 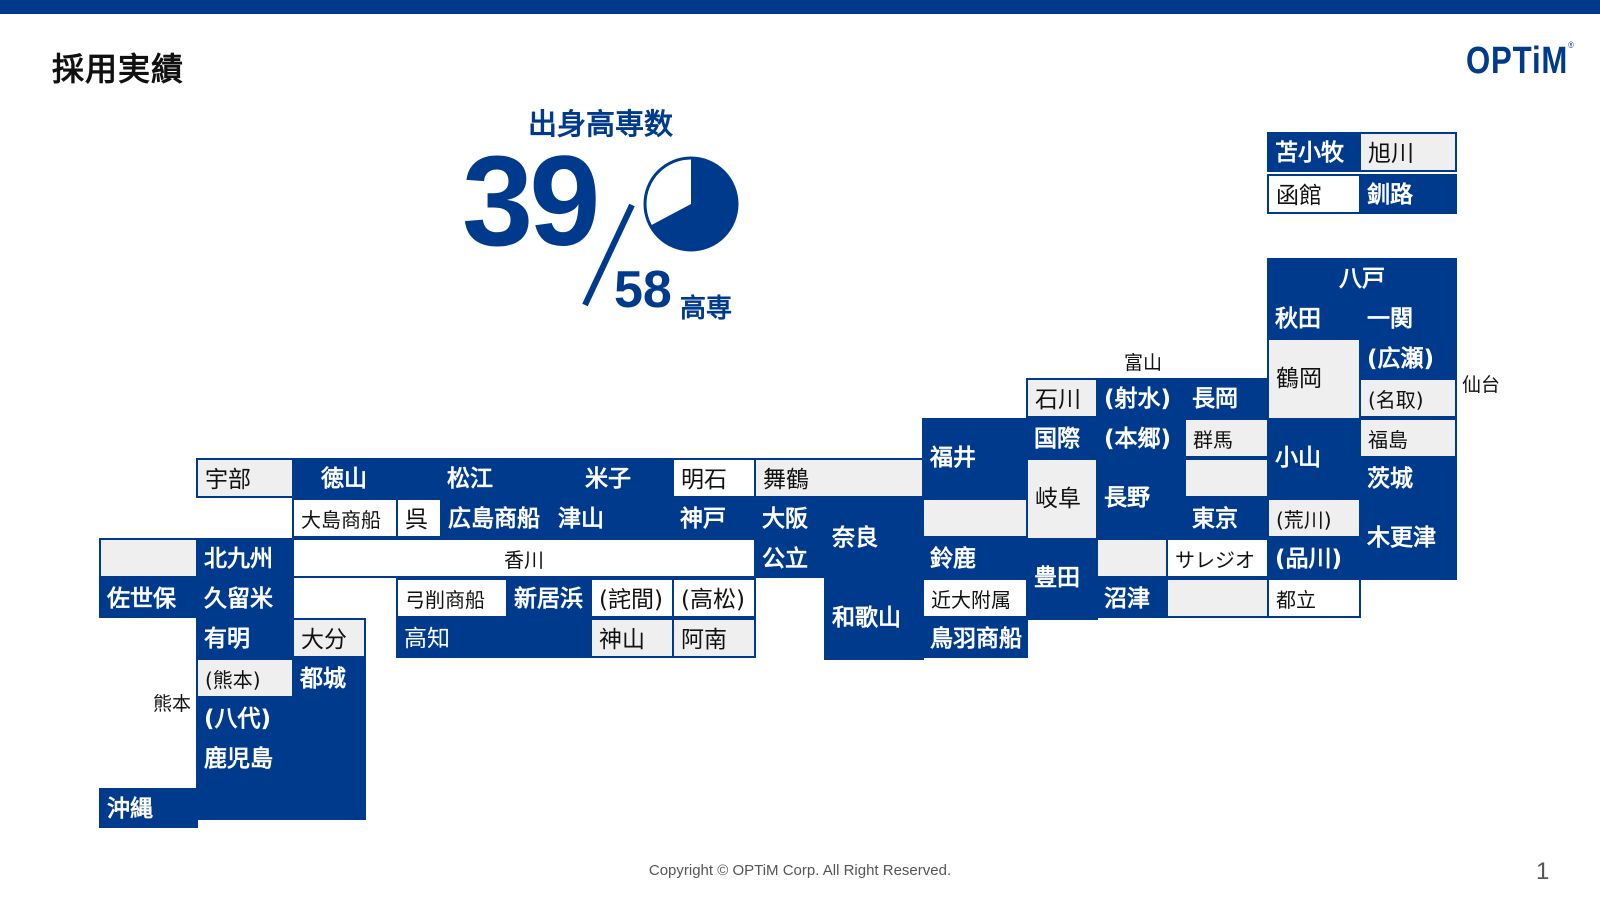 What do you see at coordinates (245, 638) in the screenshot?
I see `cell-ariake: 有明` at bounding box center [245, 638].